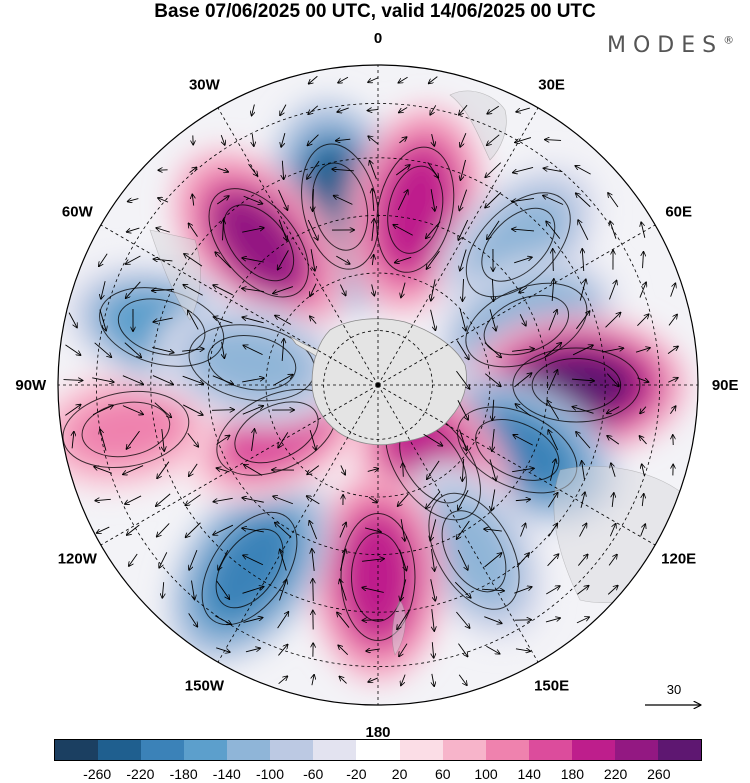 This screenshot has height=783, width=750. Describe the element at coordinates (97, 774) in the screenshot. I see `colorbar-tick-label: -260` at that location.